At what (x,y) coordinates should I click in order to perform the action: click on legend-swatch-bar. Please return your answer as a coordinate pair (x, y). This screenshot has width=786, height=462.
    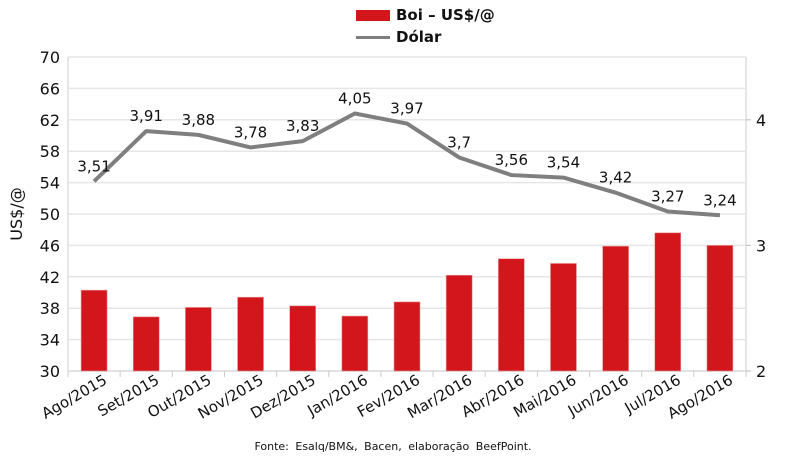
    Looking at the image, I should click on (373, 15).